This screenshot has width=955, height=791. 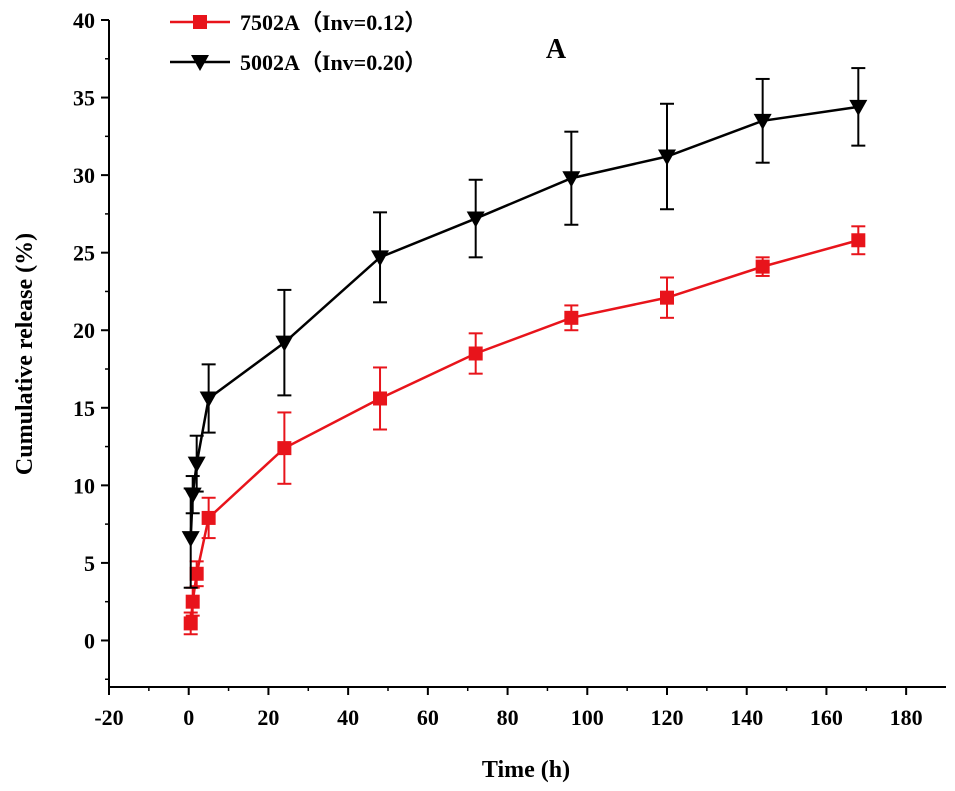 I want to click on legend-label-7502a: 7502A（Inv=0.12）, so click(x=333, y=22).